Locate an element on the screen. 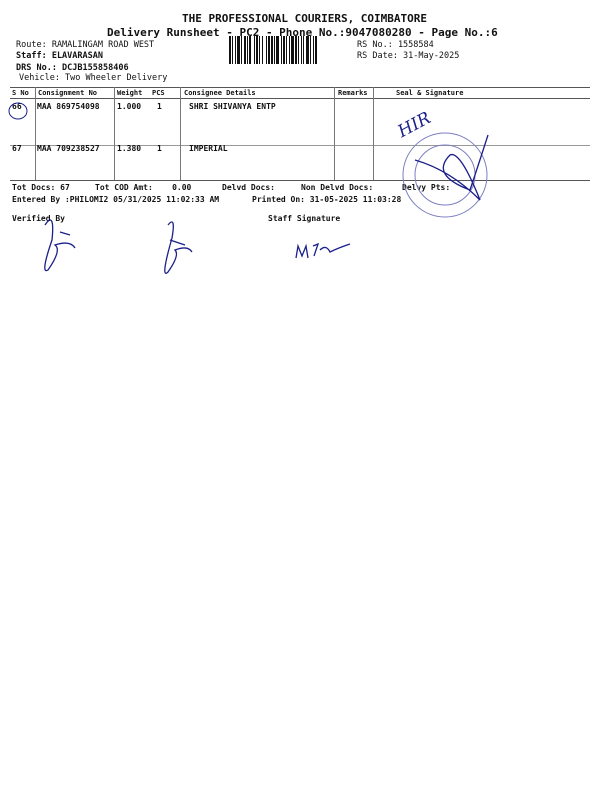 This screenshot has height=800, width=600. row-consignee: IMPERIAL is located at coordinates (208, 148).